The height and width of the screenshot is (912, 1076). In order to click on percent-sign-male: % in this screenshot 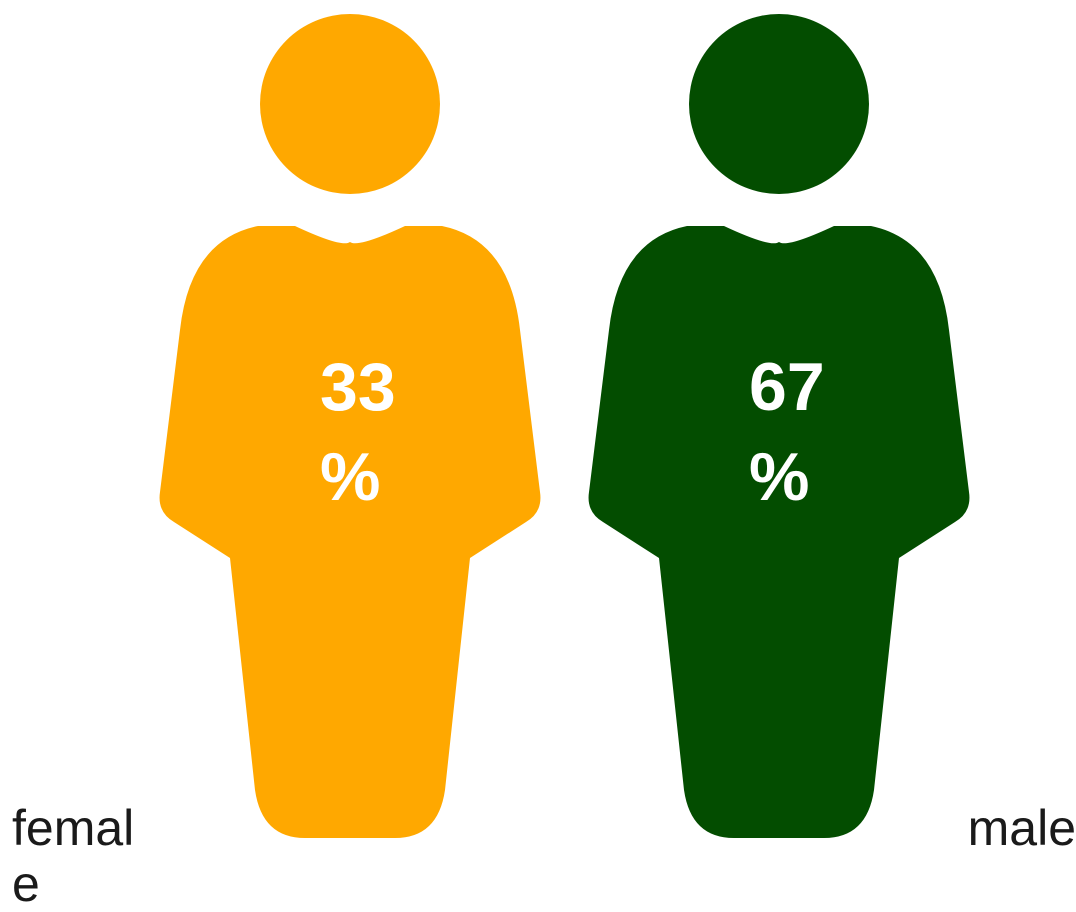, I will do `click(779, 477)`.